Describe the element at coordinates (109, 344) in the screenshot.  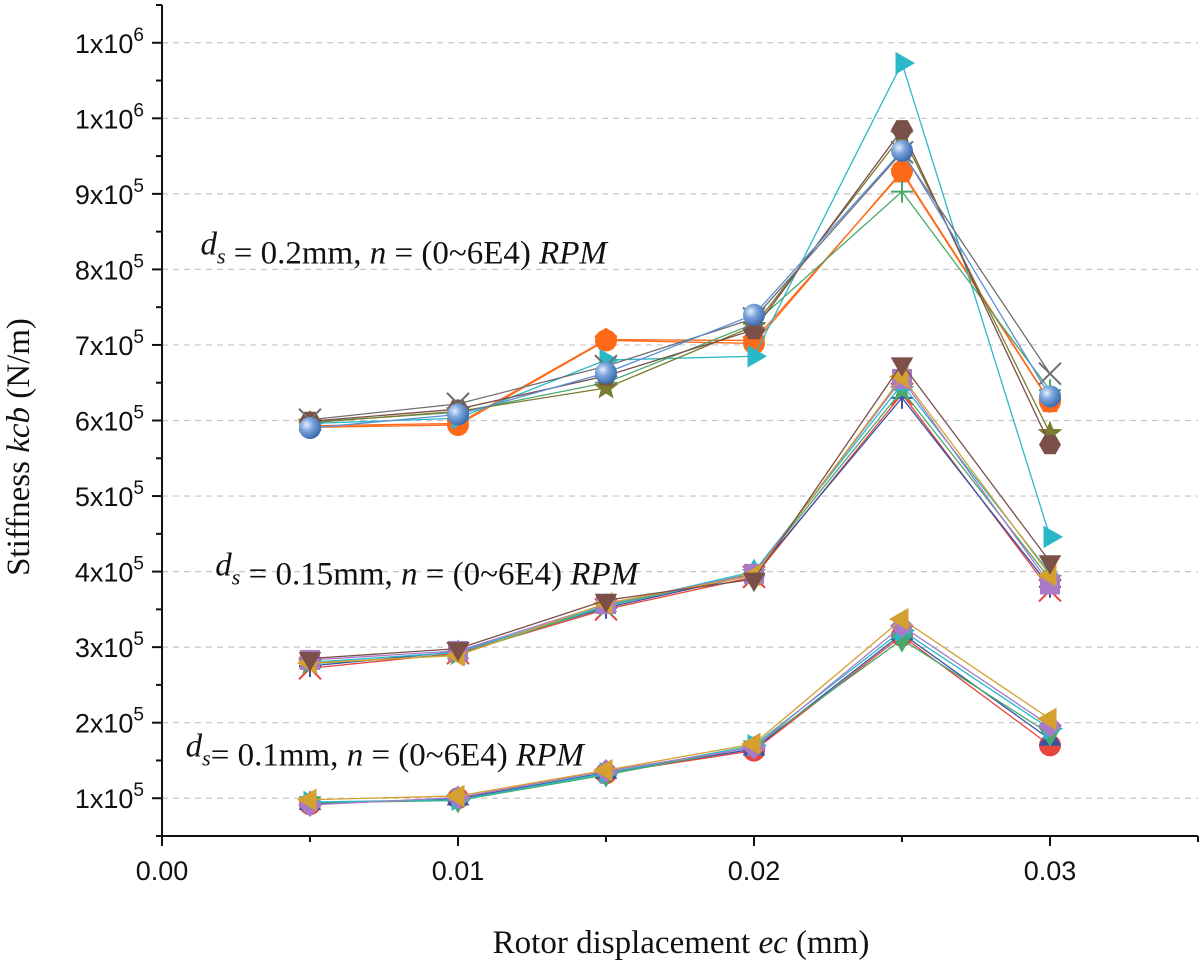
I see `y-tick-label: 7x10⁵` at that location.